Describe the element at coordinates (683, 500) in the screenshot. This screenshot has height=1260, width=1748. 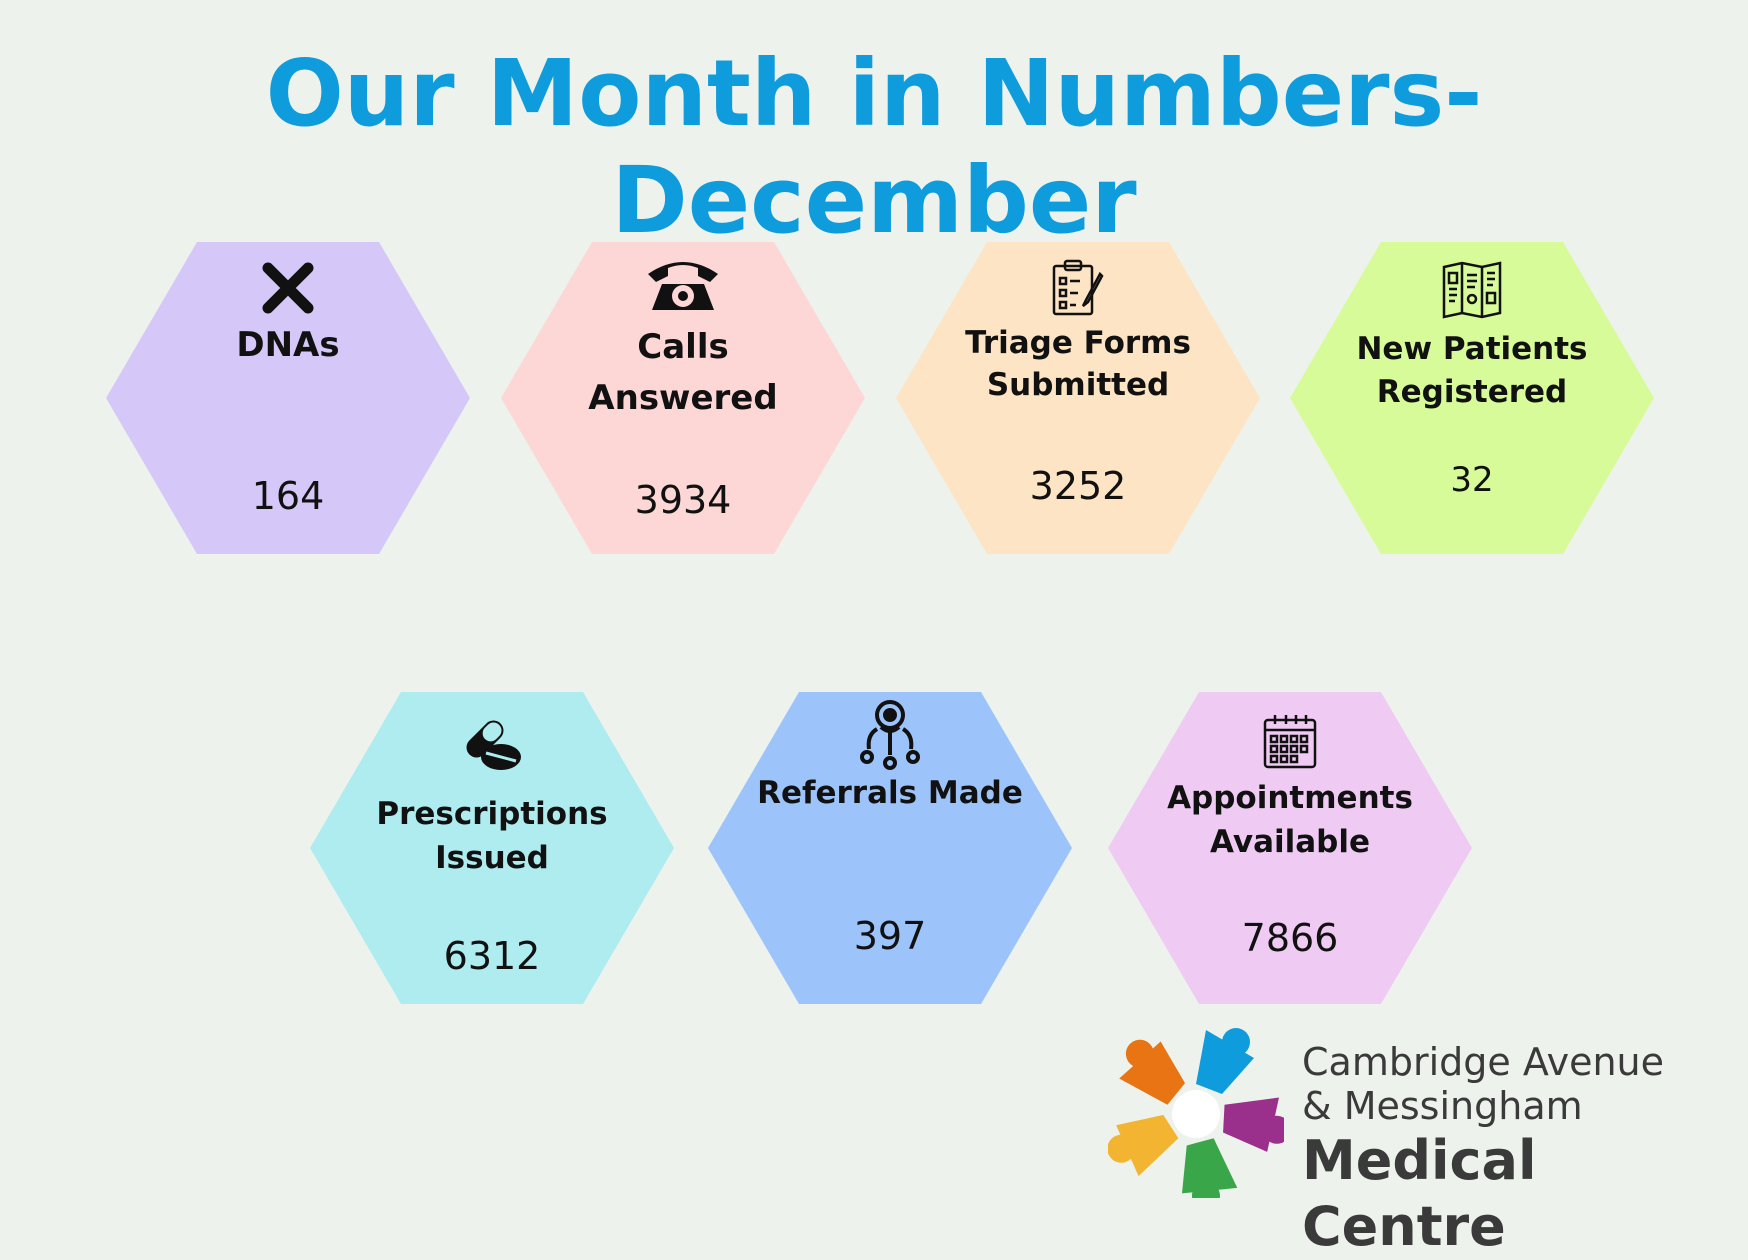
I see `stat-value: 3934` at that location.